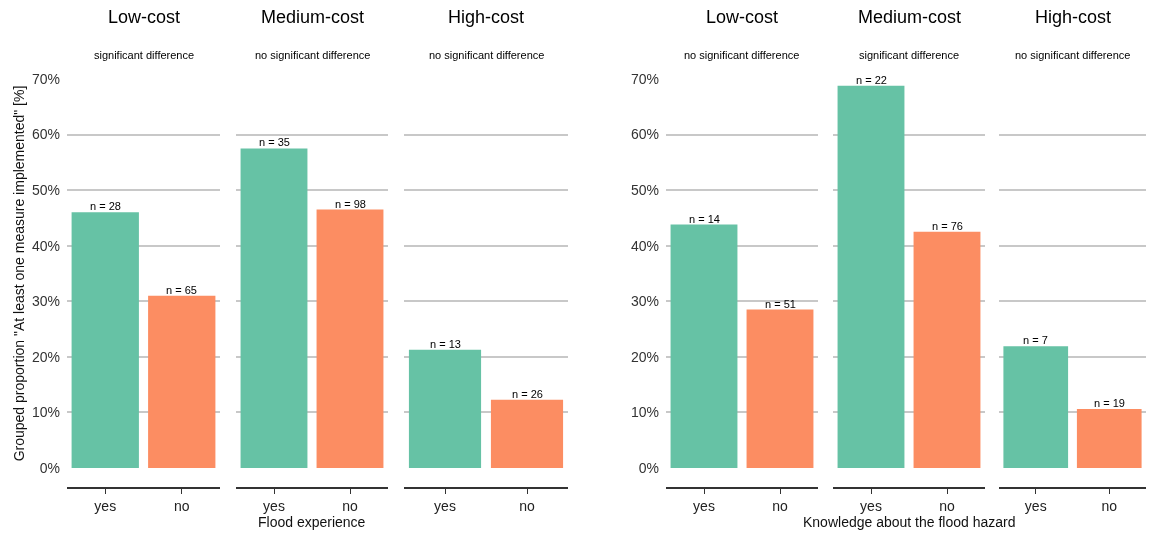 This screenshot has height=534, width=1151. I want to click on annotation: n = 35, so click(274, 142).